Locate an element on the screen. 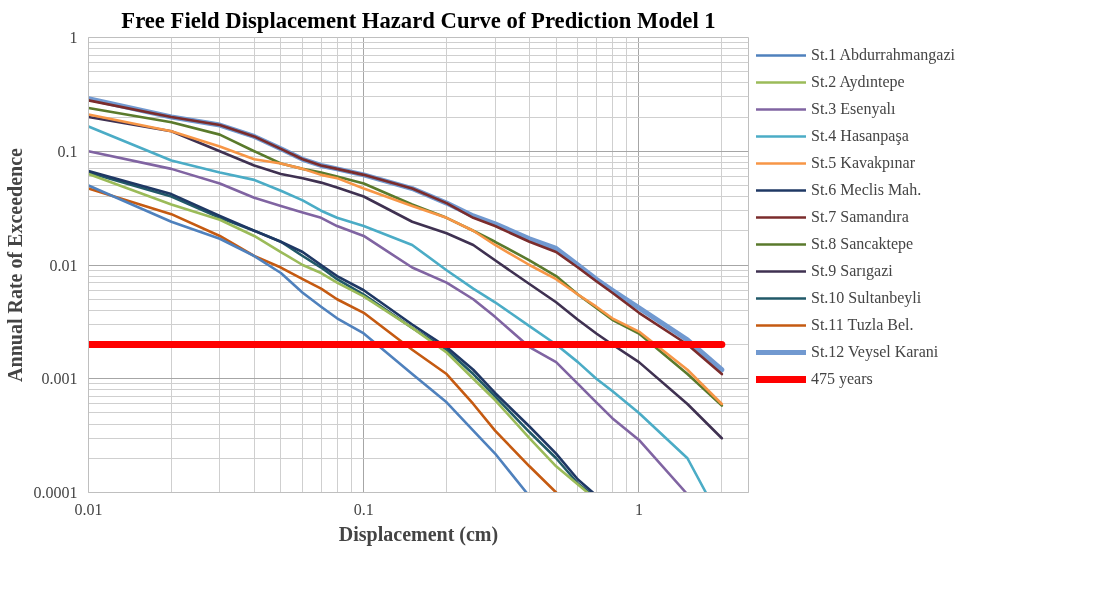 This screenshot has height=601, width=1096. legend-label: 475 years is located at coordinates (842, 379).